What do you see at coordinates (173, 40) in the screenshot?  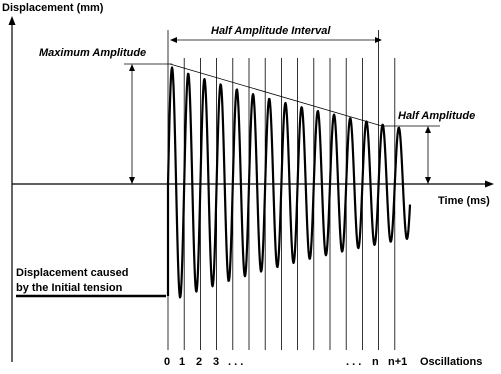 I see `half-interval-arrow-left` at bounding box center [173, 40].